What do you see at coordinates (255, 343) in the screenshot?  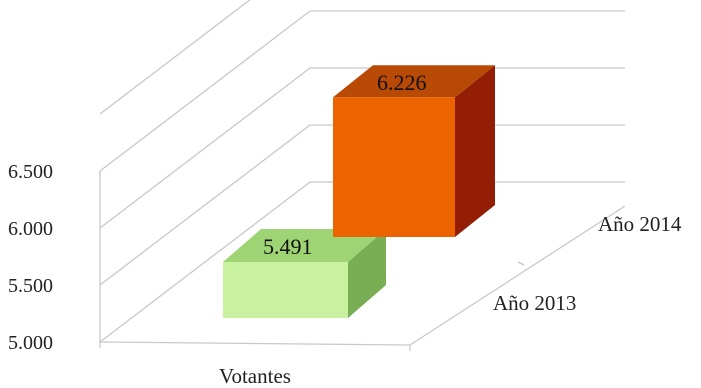 I see `floor-front-edge` at bounding box center [255, 343].